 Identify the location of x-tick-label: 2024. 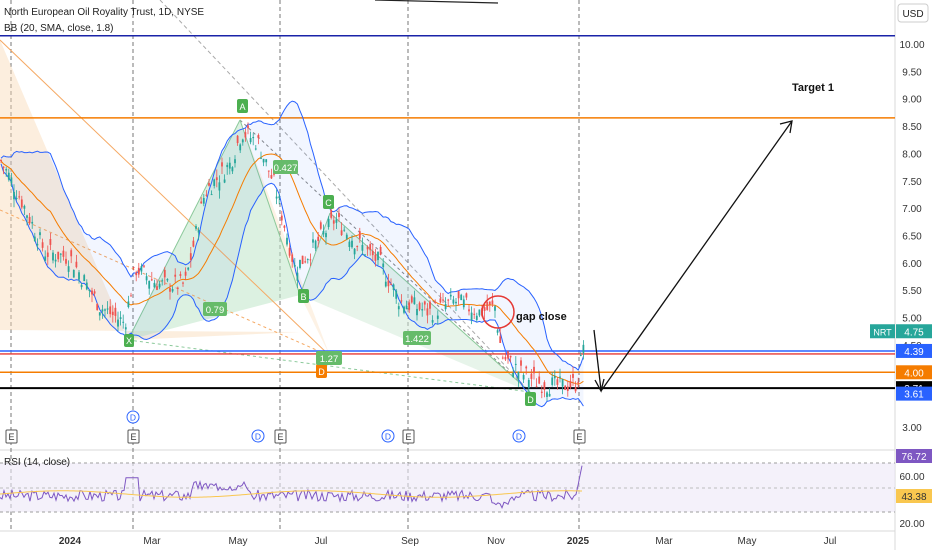
(70, 541).